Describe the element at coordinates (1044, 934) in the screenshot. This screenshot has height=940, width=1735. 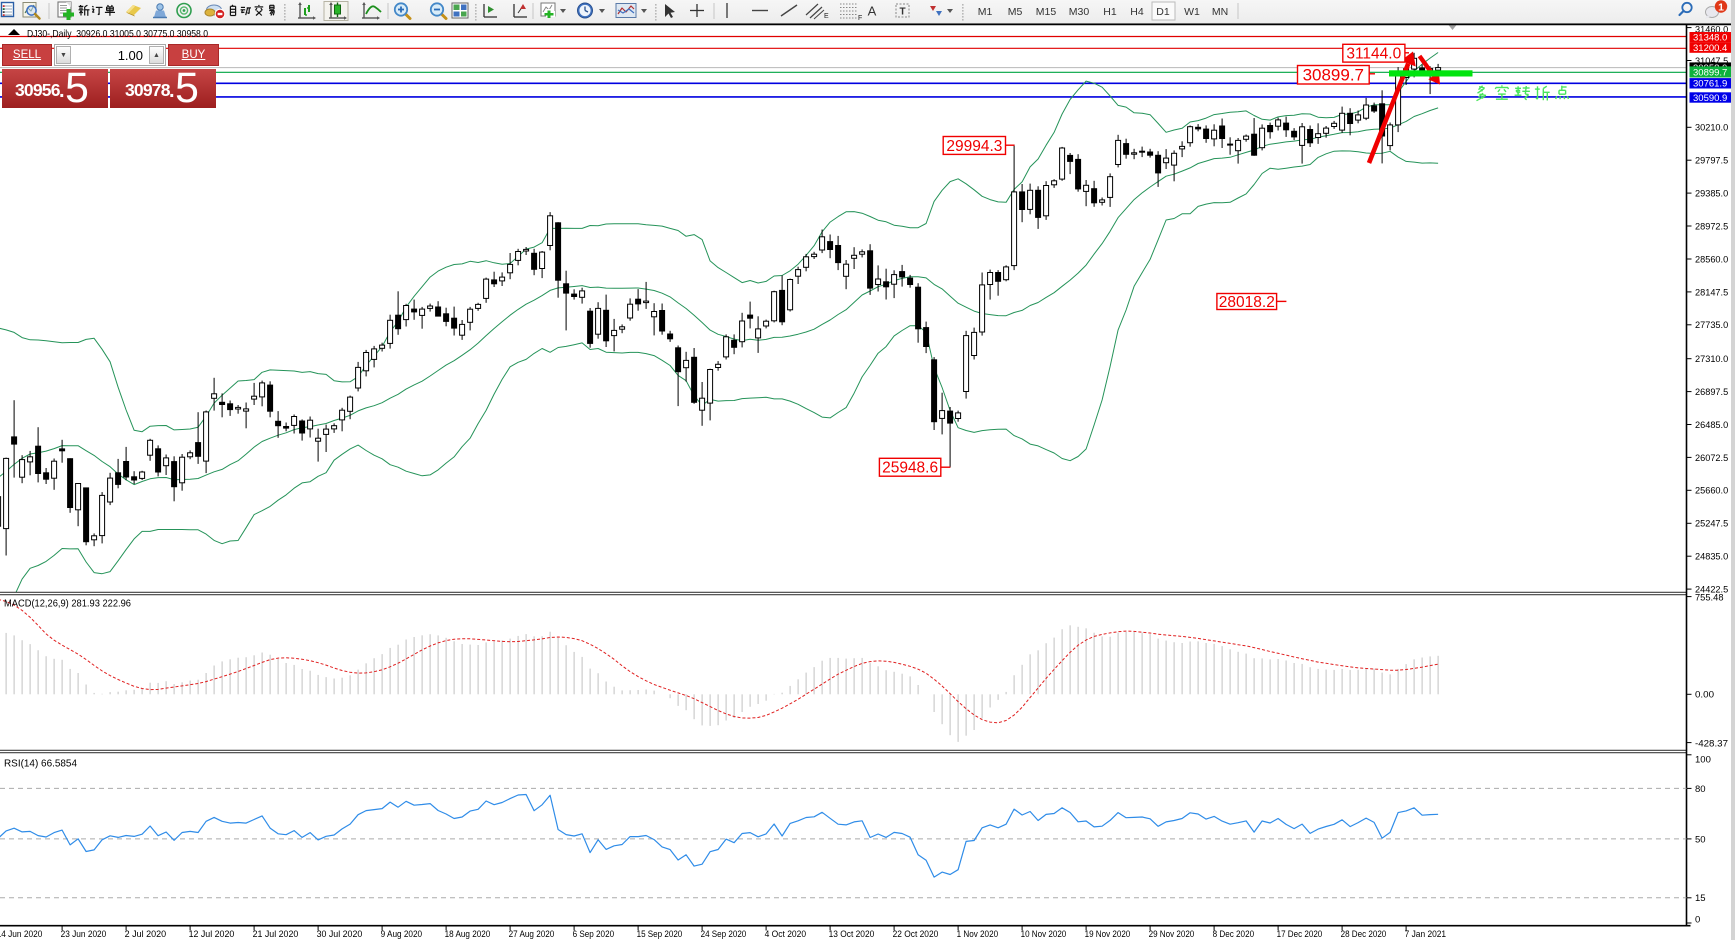
I see `svg-text: 10 Nov 2020` at that location.